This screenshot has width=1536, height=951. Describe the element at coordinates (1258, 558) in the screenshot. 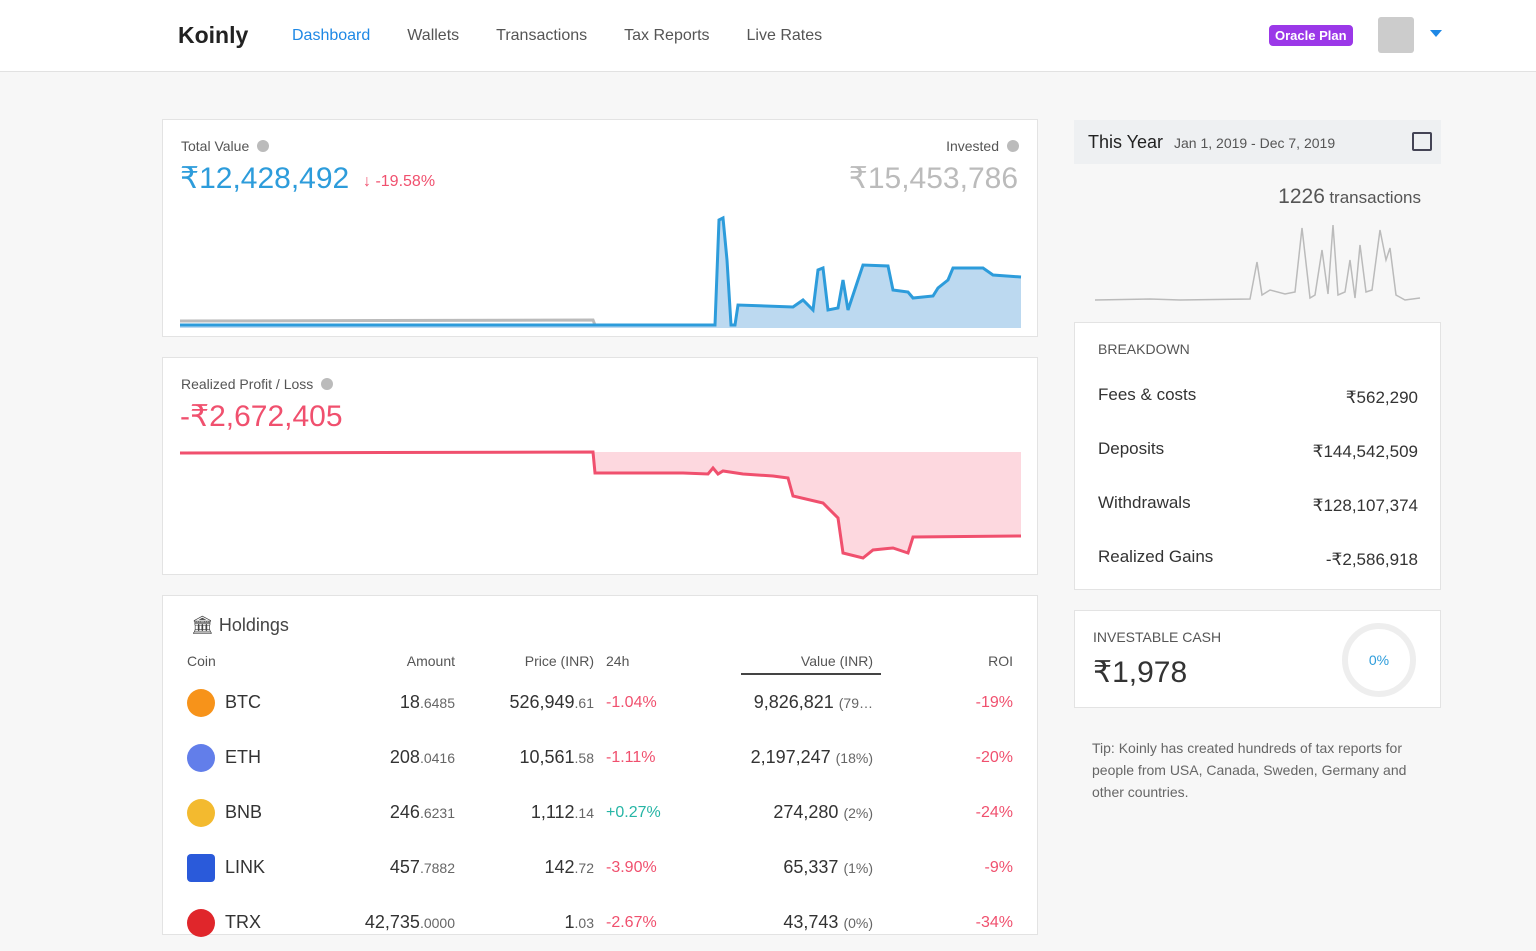

I see `breakdown-row: Realized Gains -₹2,586,918` at that location.